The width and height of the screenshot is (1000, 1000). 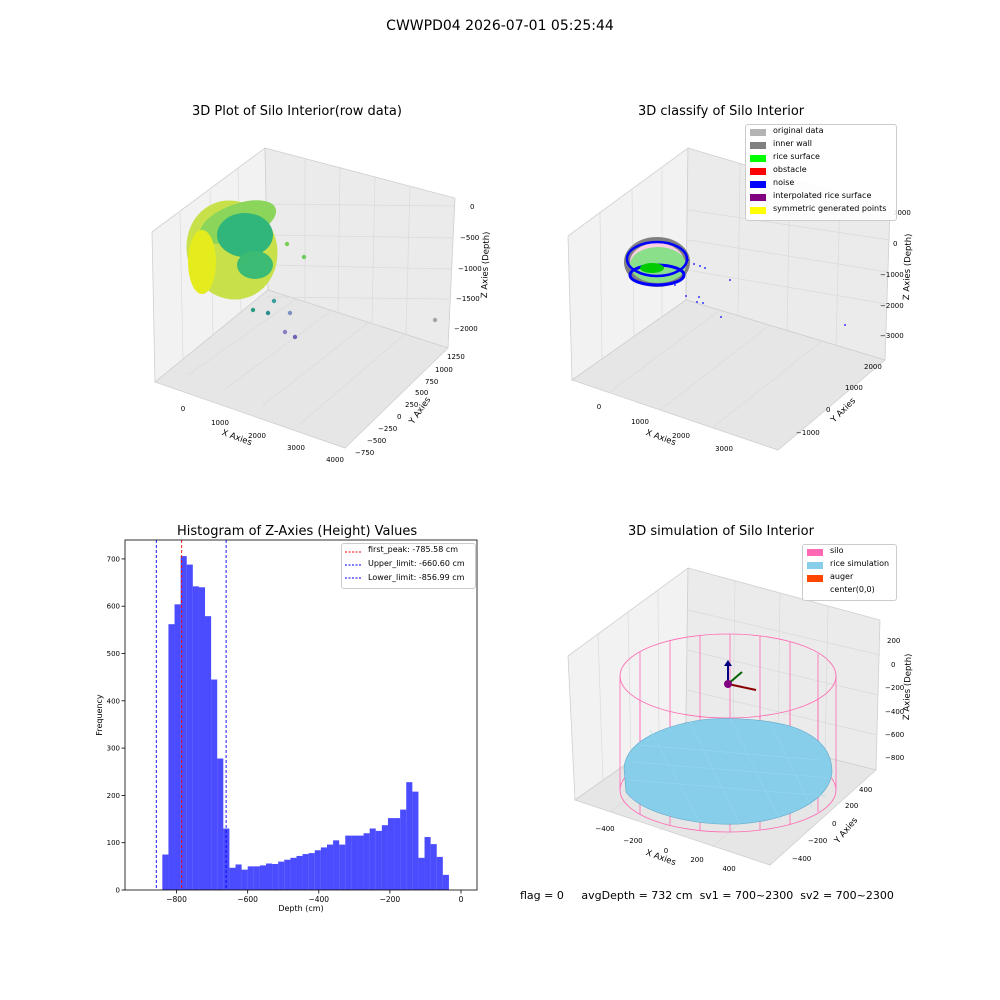 What do you see at coordinates (416, 577) in the screenshot?
I see `legend-label: Lower_limit: -856.99 cm` at bounding box center [416, 577].